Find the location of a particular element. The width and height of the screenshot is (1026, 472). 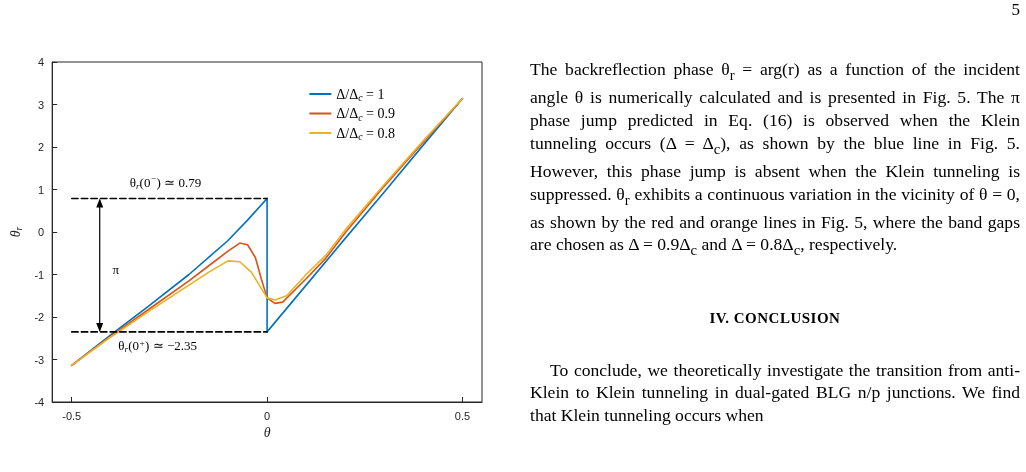

y-tick-label: 1 is located at coordinates (41, 189).